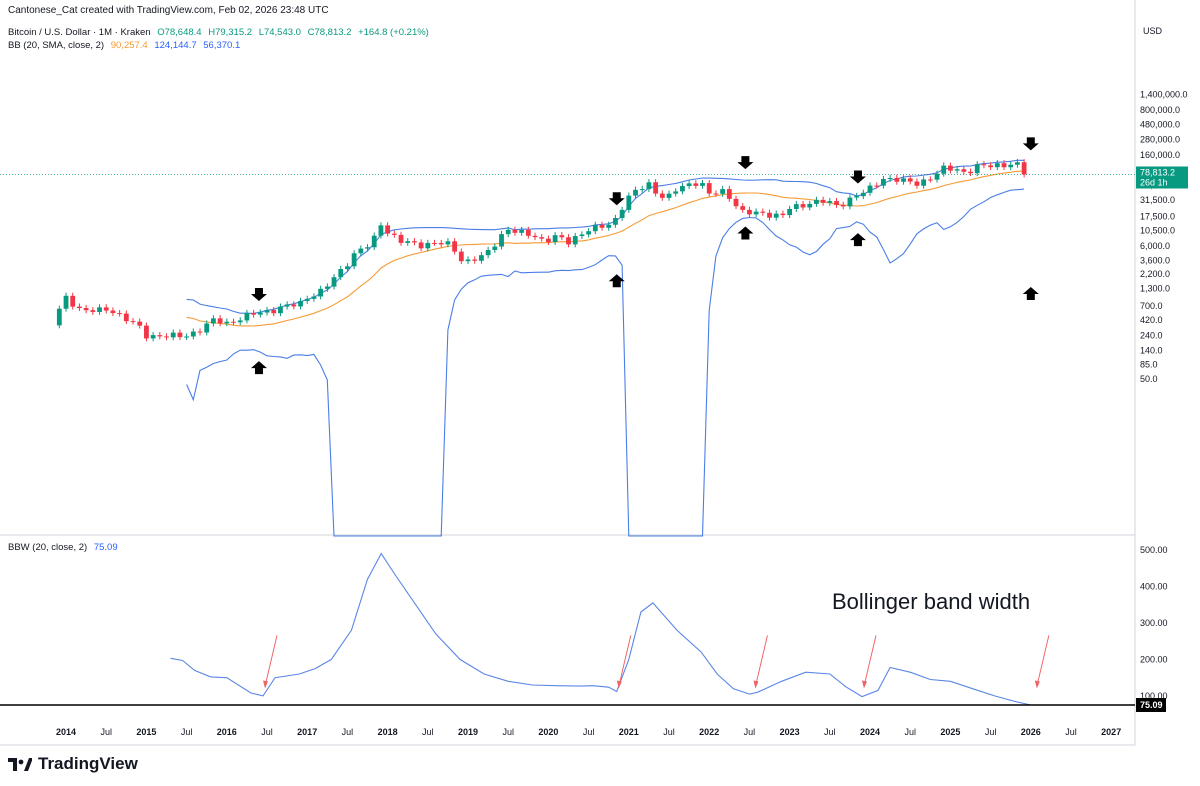 Image resolution: width=1200 pixels, height=786 pixels. What do you see at coordinates (870, 732) in the screenshot?
I see `time-tick-label: 2024` at bounding box center [870, 732].